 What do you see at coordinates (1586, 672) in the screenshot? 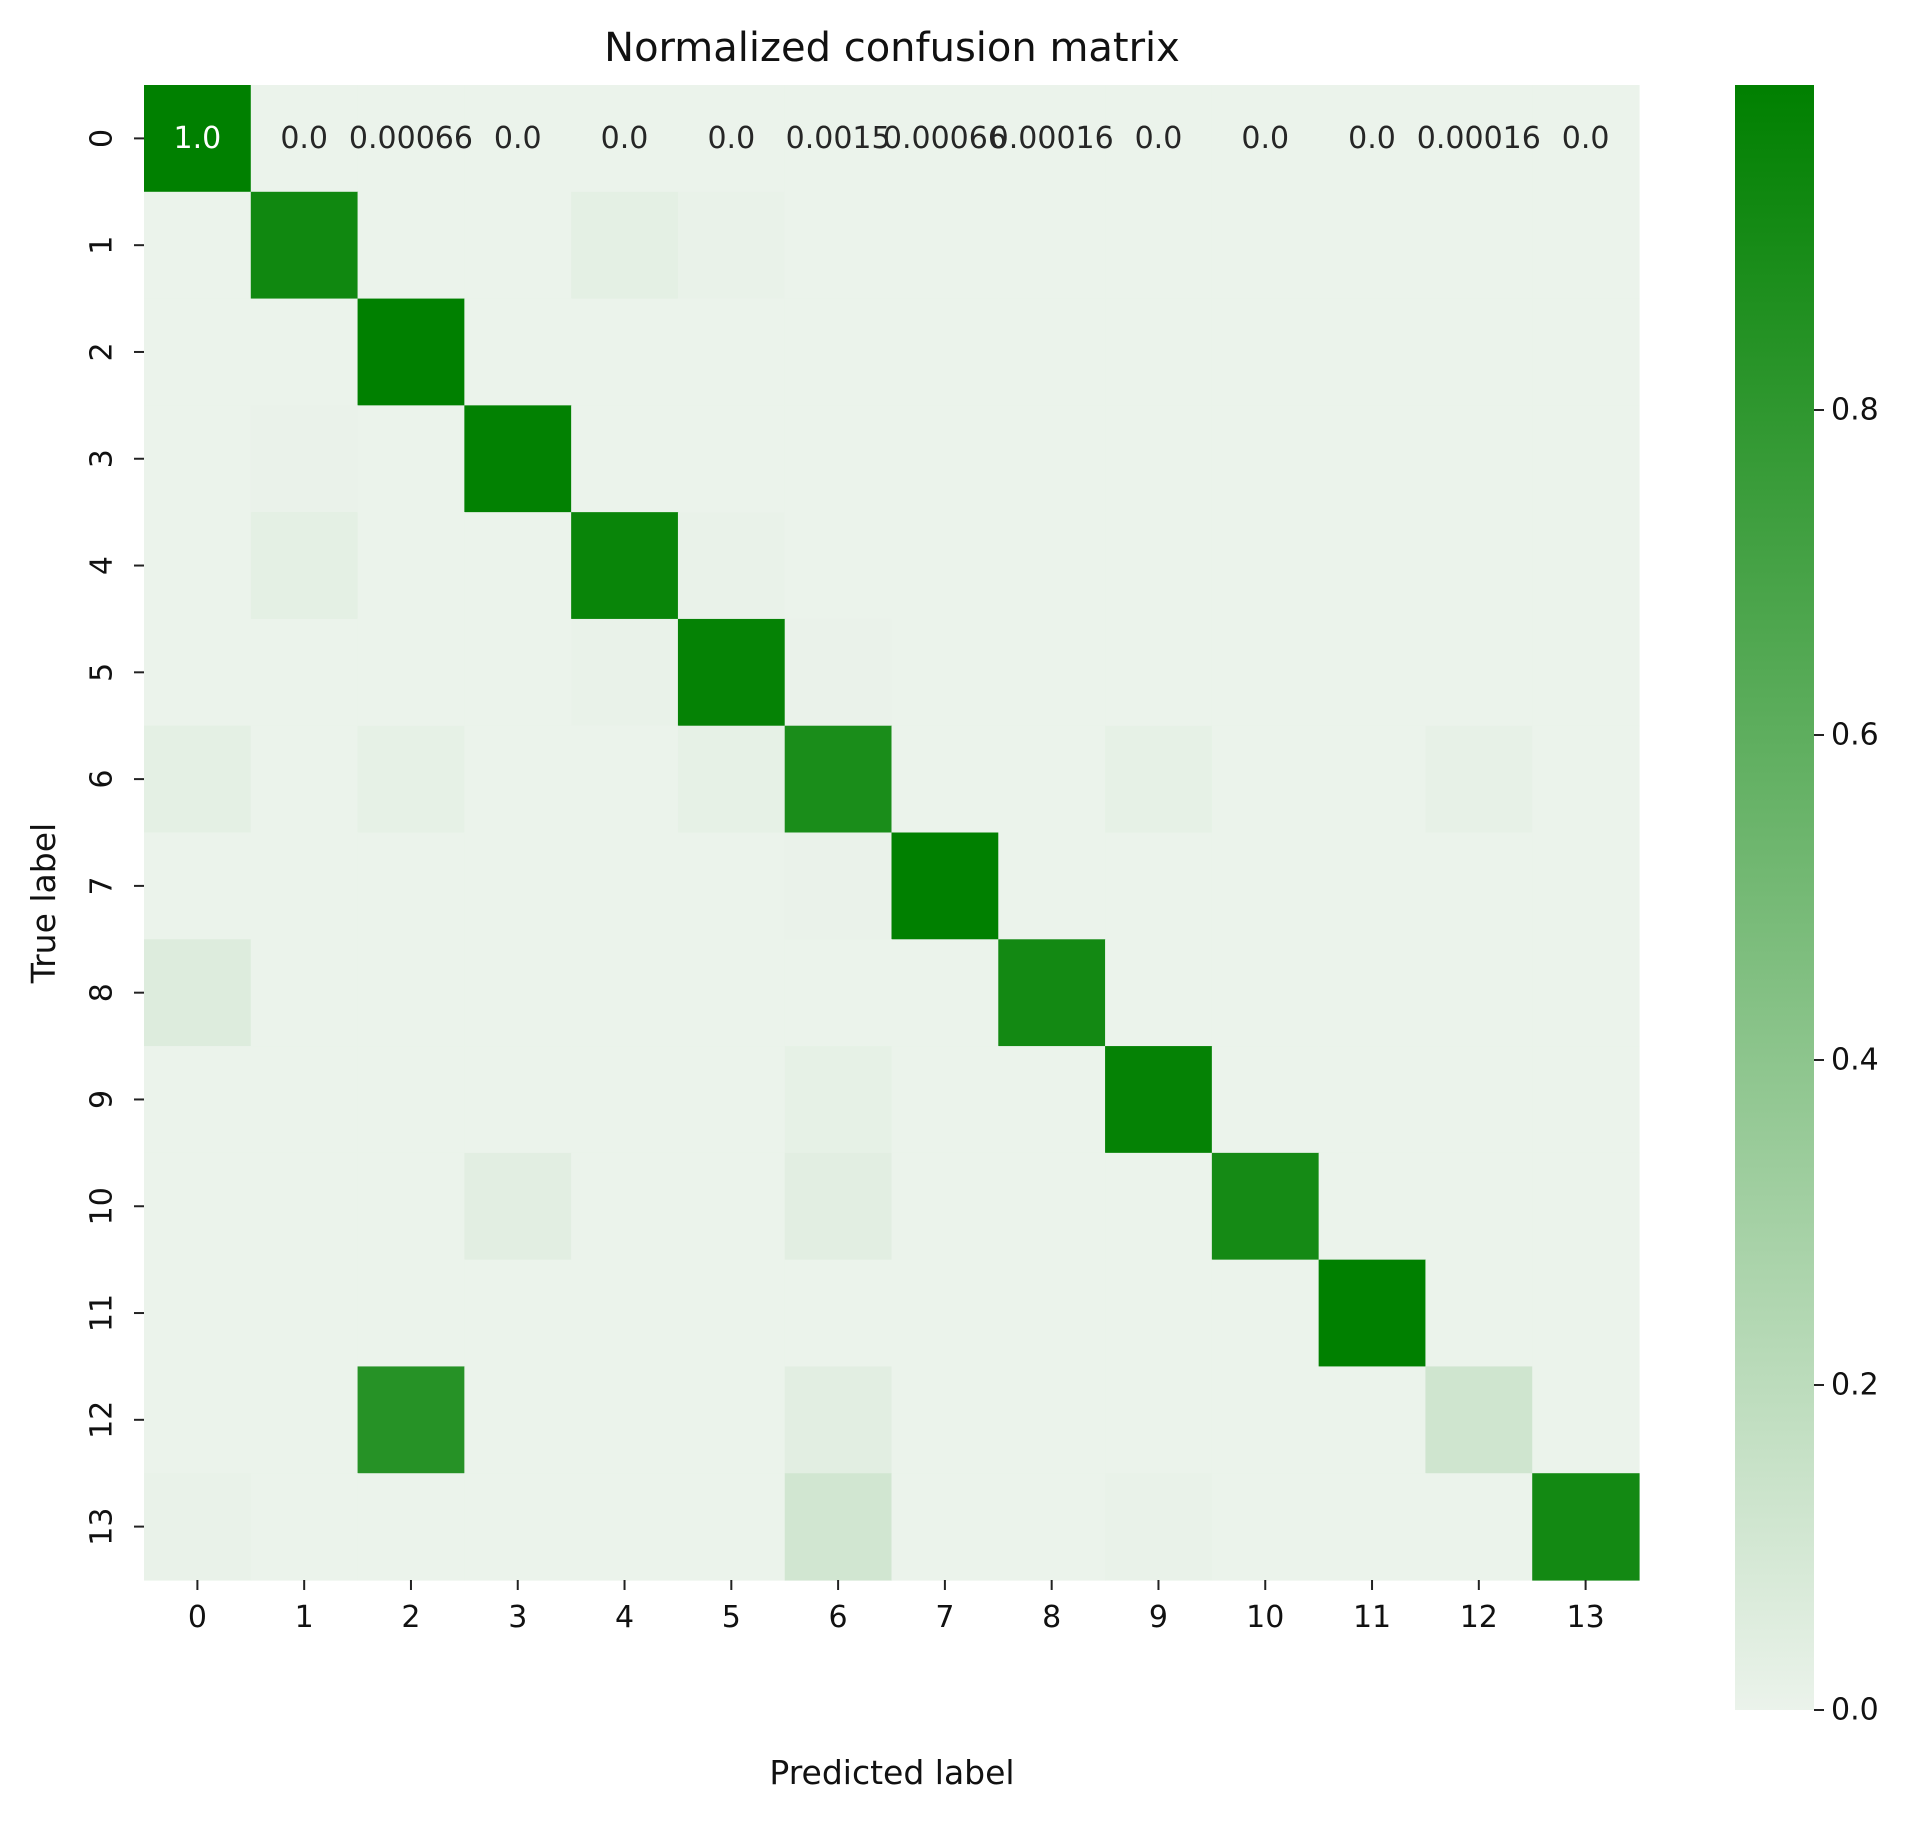
I see `heatmap-cell-r5-c13` at bounding box center [1586, 672].